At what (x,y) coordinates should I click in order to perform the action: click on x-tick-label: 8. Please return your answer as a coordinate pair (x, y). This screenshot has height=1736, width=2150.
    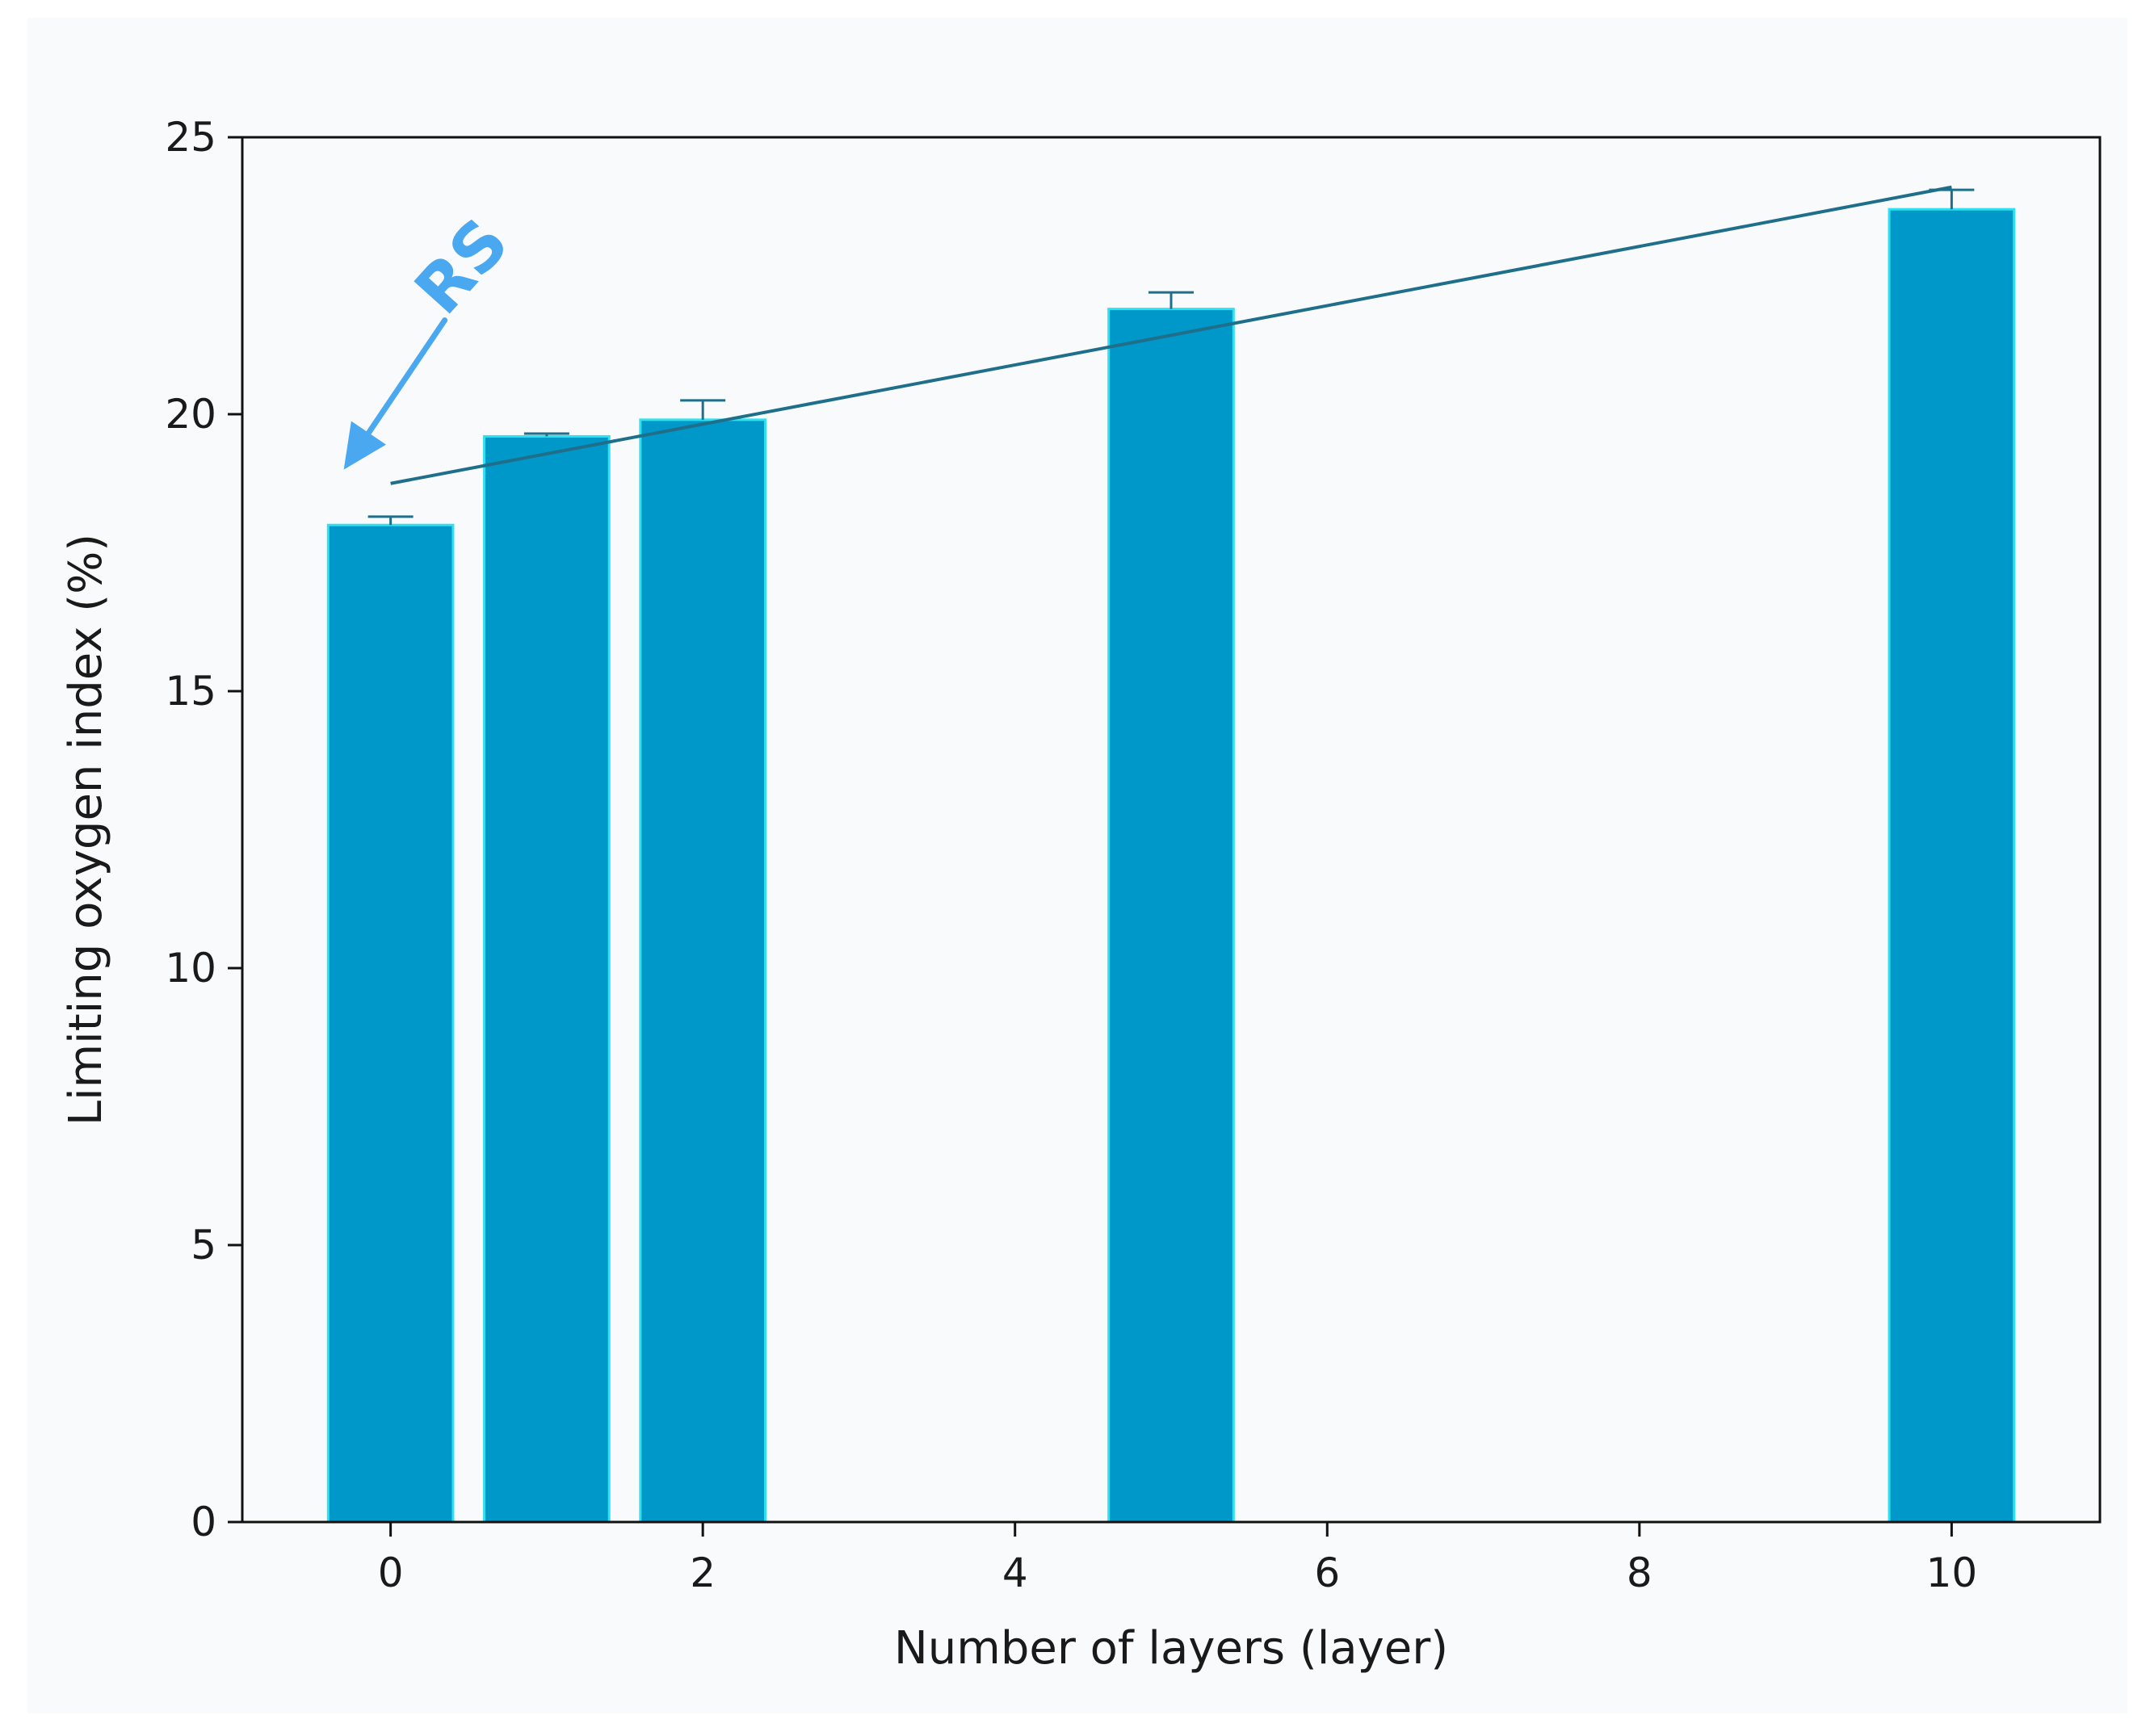
    Looking at the image, I should click on (1640, 1572).